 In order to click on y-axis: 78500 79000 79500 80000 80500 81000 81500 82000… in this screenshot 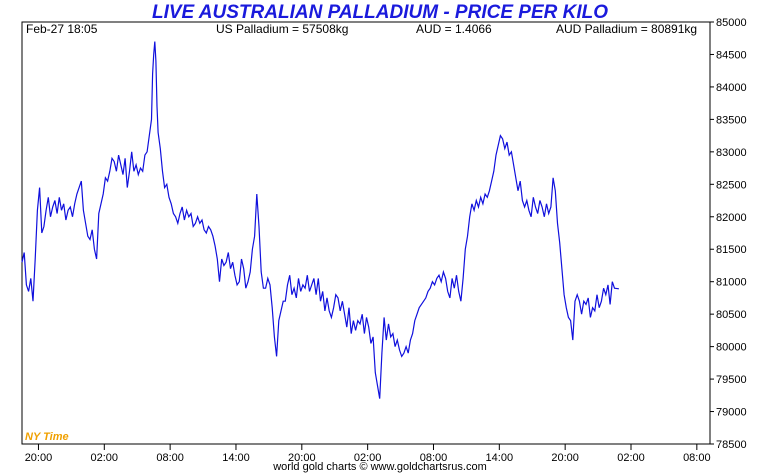, I will do `click(728, 234)`.